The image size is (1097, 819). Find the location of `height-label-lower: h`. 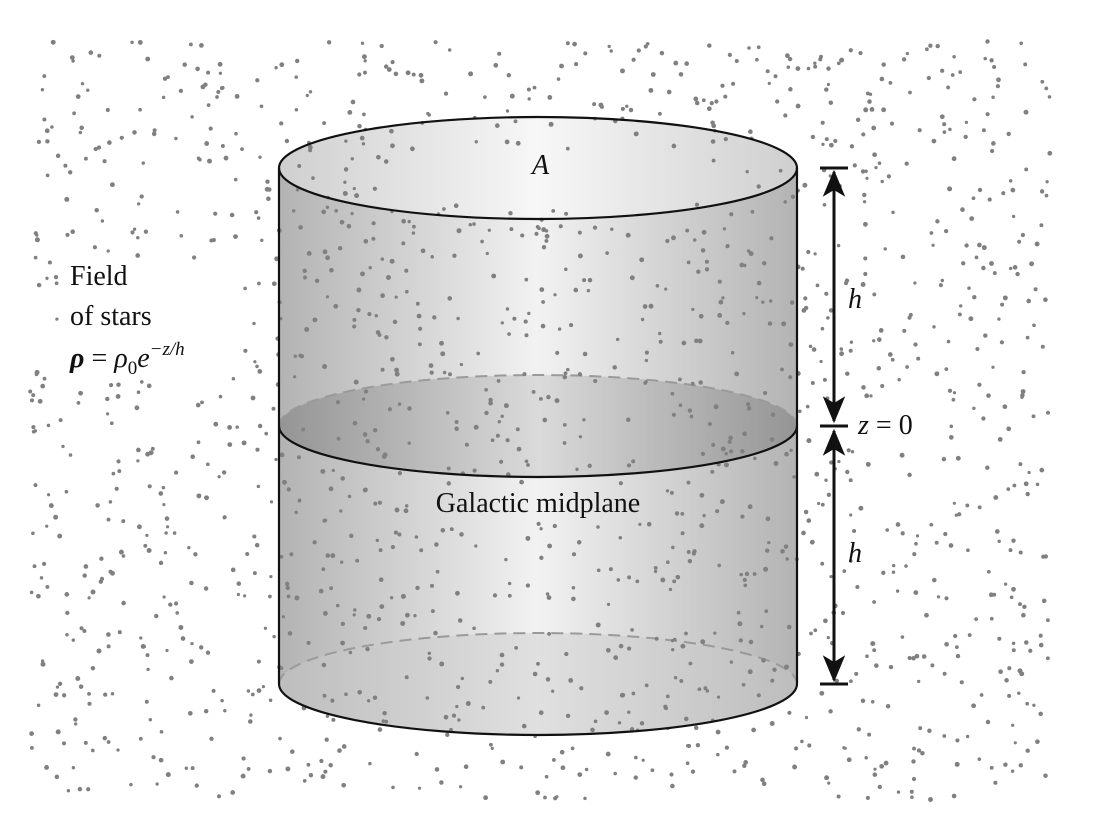

height-label-lower: h is located at coordinates (855, 553).